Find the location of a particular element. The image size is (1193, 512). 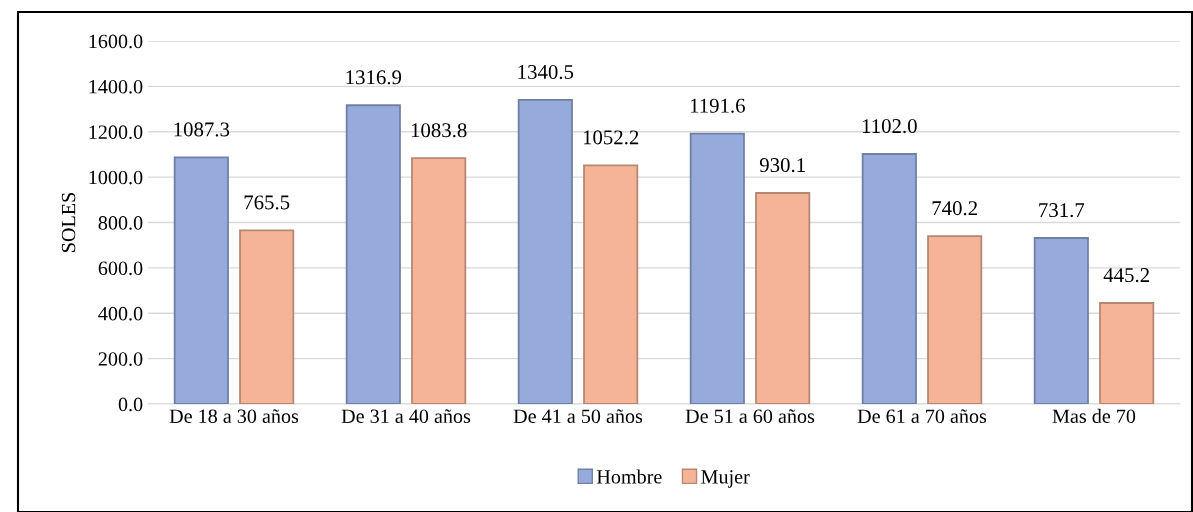

y-tick-label: 1400.0 is located at coordinates (116, 86).